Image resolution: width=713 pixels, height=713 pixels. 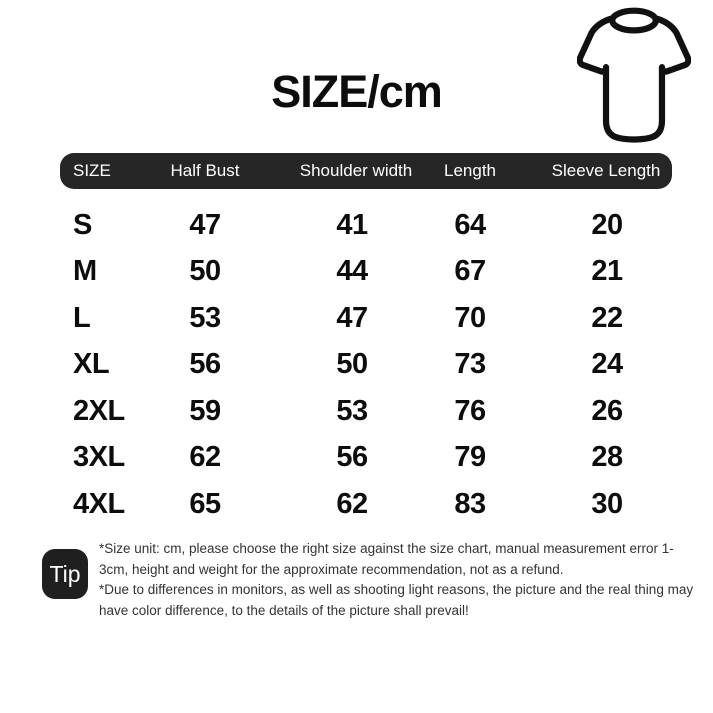 What do you see at coordinates (205, 411) in the screenshot?
I see `half-bust-value: 59` at bounding box center [205, 411].